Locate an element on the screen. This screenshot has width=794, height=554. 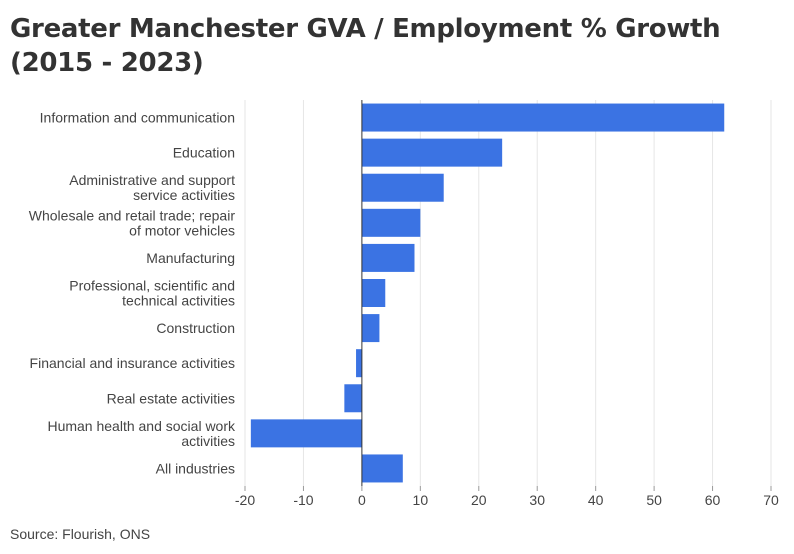
x-tick-label: 50 is located at coordinates (654, 500).